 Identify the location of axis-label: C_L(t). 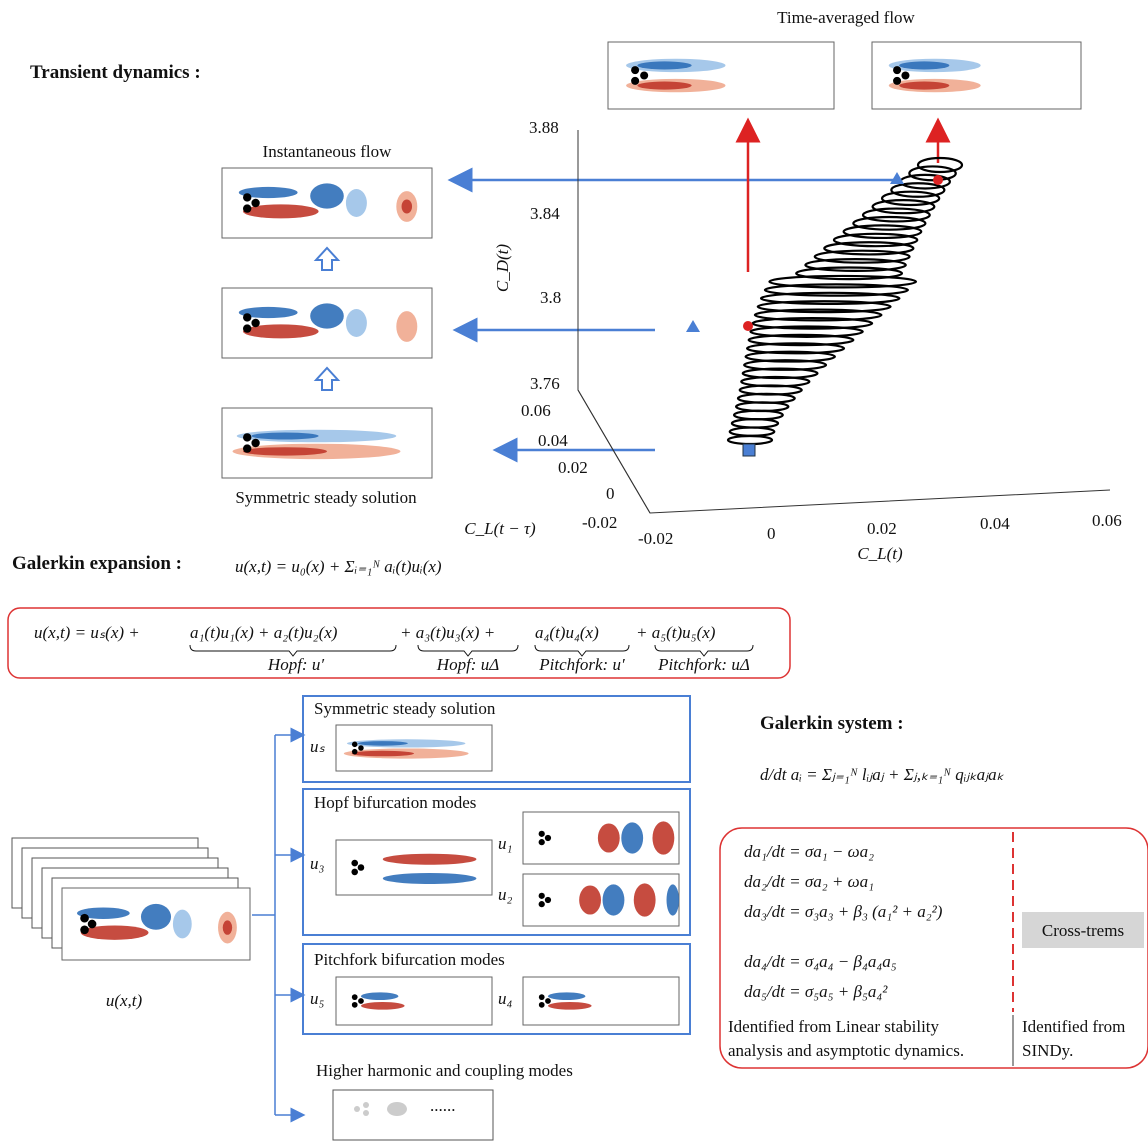
(880, 553).